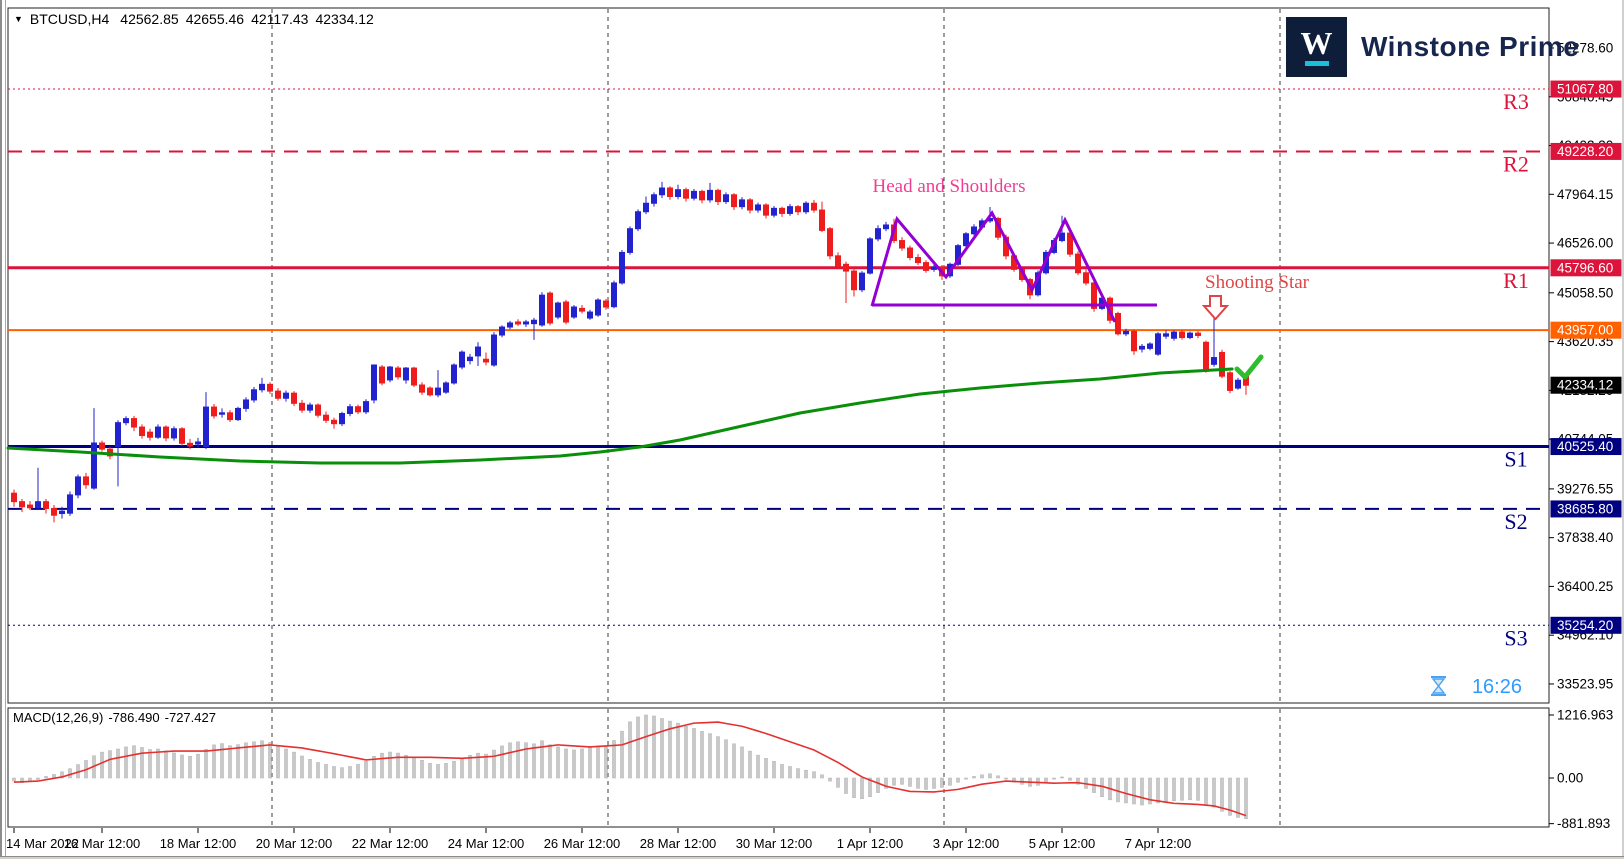 The width and height of the screenshot is (1624, 859). Describe the element at coordinates (1316, 63) in the screenshot. I see `logo-accent-bar` at that location.